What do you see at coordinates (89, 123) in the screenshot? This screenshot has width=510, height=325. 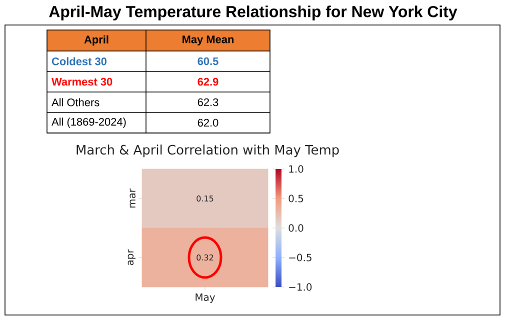 I see `category-label: All (1869-2024)` at bounding box center [89, 123].